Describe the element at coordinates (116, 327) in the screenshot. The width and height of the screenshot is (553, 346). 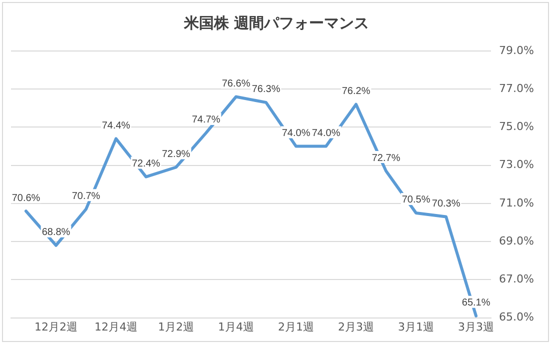
I see `x-tick-label: 12月4週` at that location.